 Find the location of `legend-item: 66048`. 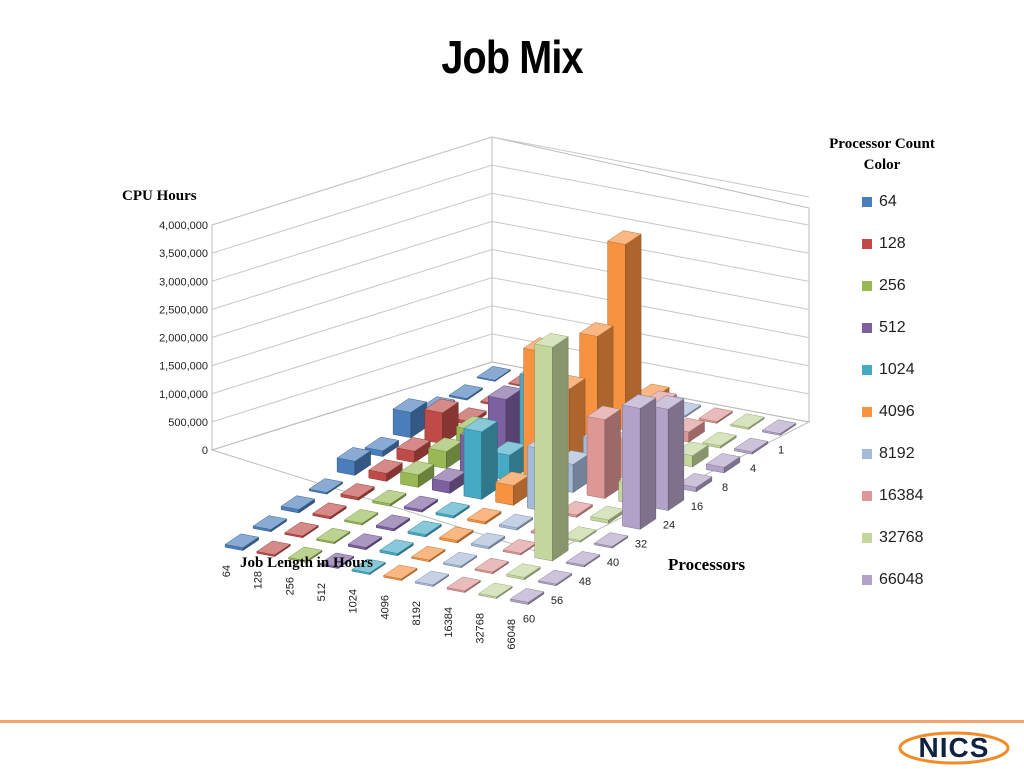

legend-item: 66048 is located at coordinates (893, 580).